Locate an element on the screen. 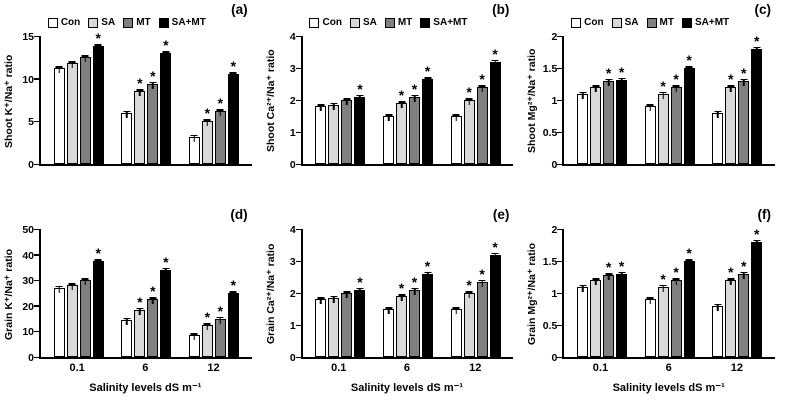  y-tick-label: 20 is located at coordinates (28, 306).